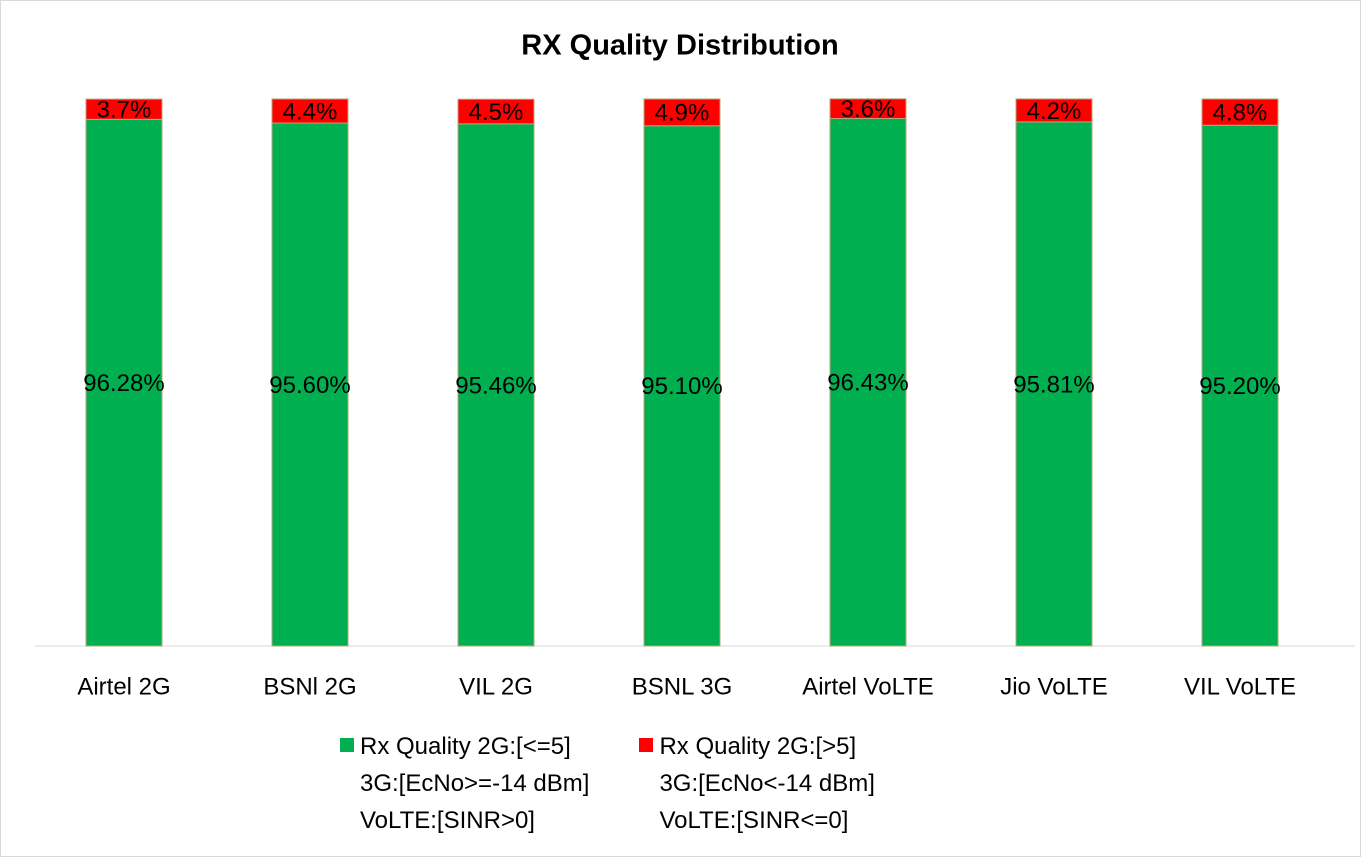  I want to click on data-label: 95.81%, so click(1053, 384).